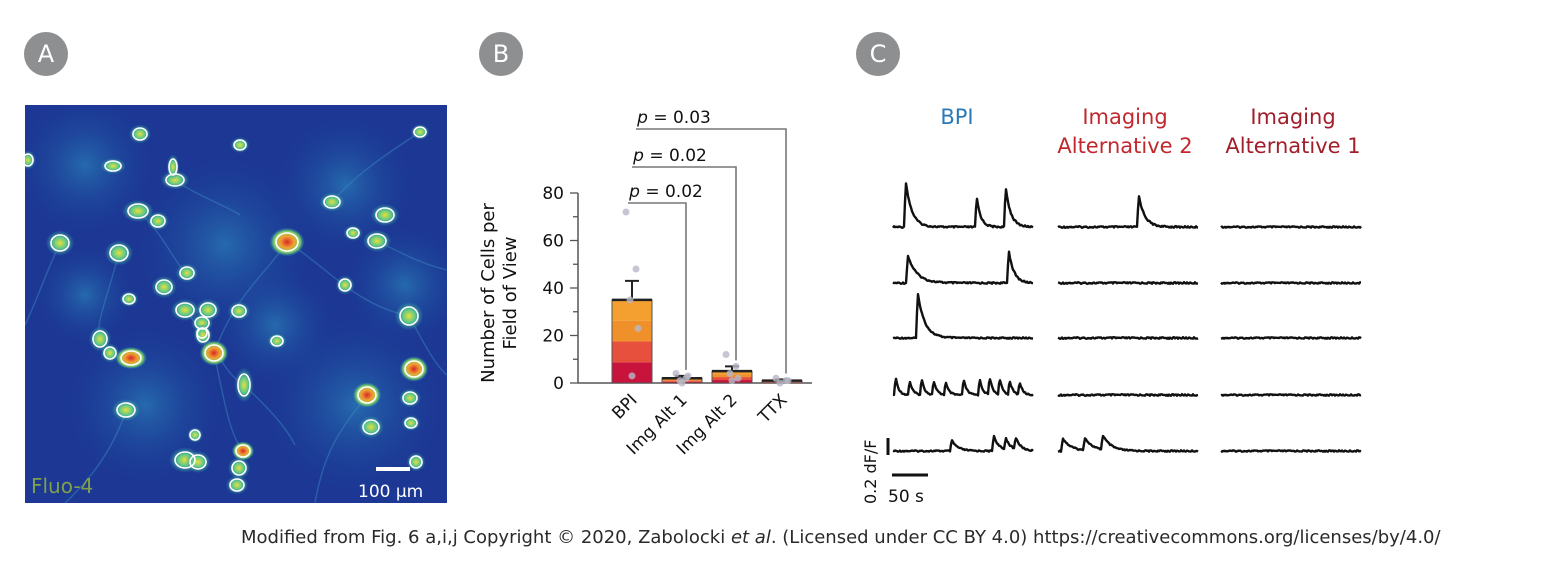 The height and width of the screenshot is (571, 1544). I want to click on scale-bar-x-label: 50 s, so click(906, 497).